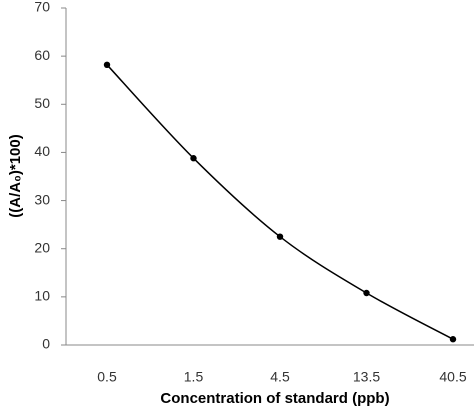  What do you see at coordinates (15, 175) in the screenshot?
I see `y-axis-title: ((A/A₀)*100)` at bounding box center [15, 175].